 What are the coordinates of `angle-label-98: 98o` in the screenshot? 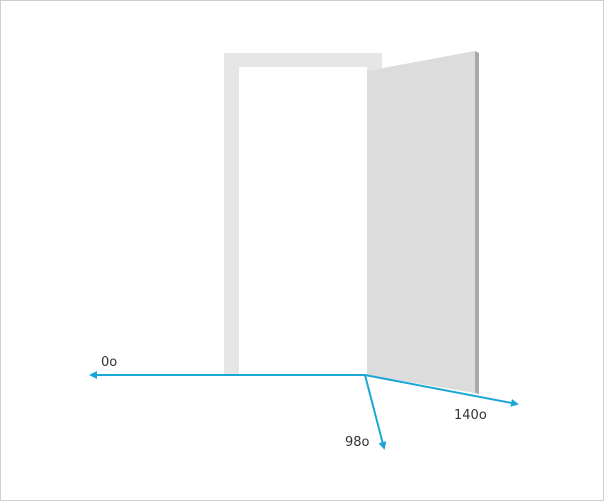 It's located at (357, 442).